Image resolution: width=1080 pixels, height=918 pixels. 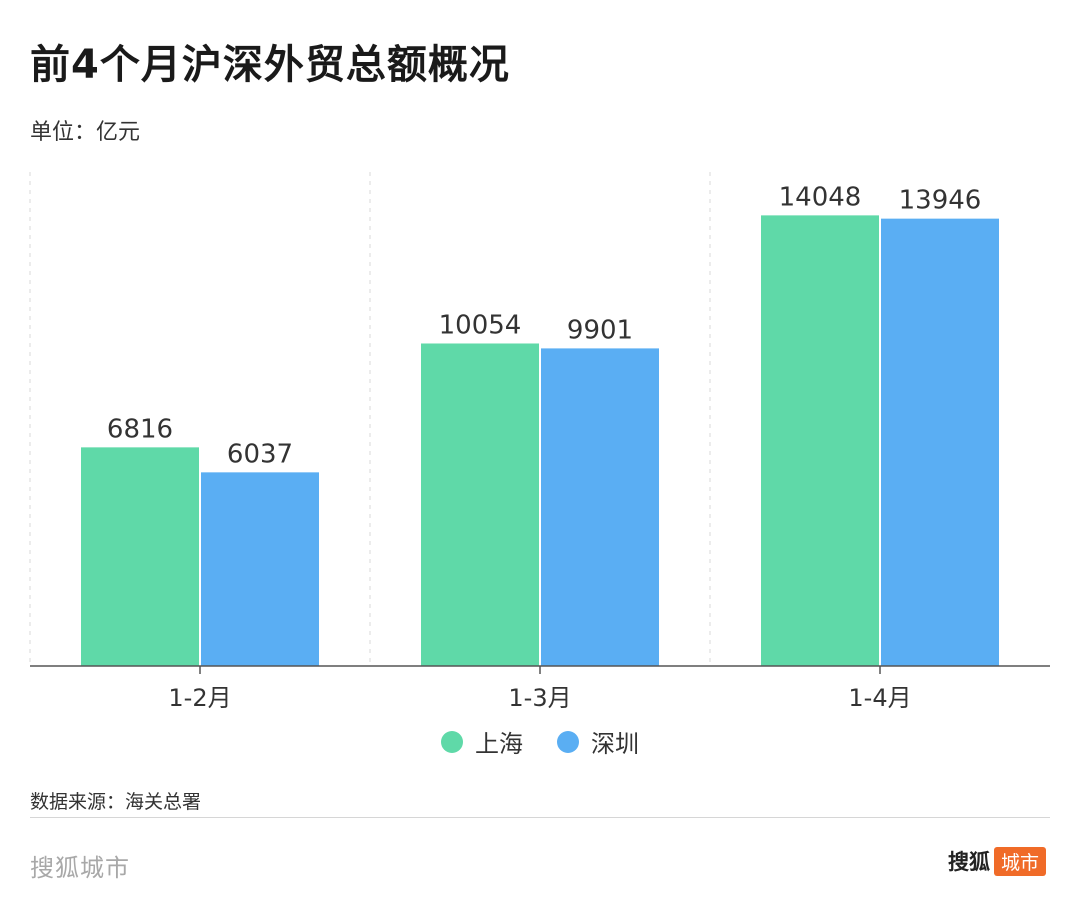 I want to click on brand-logo-name: 搜狐, so click(x=968, y=862).